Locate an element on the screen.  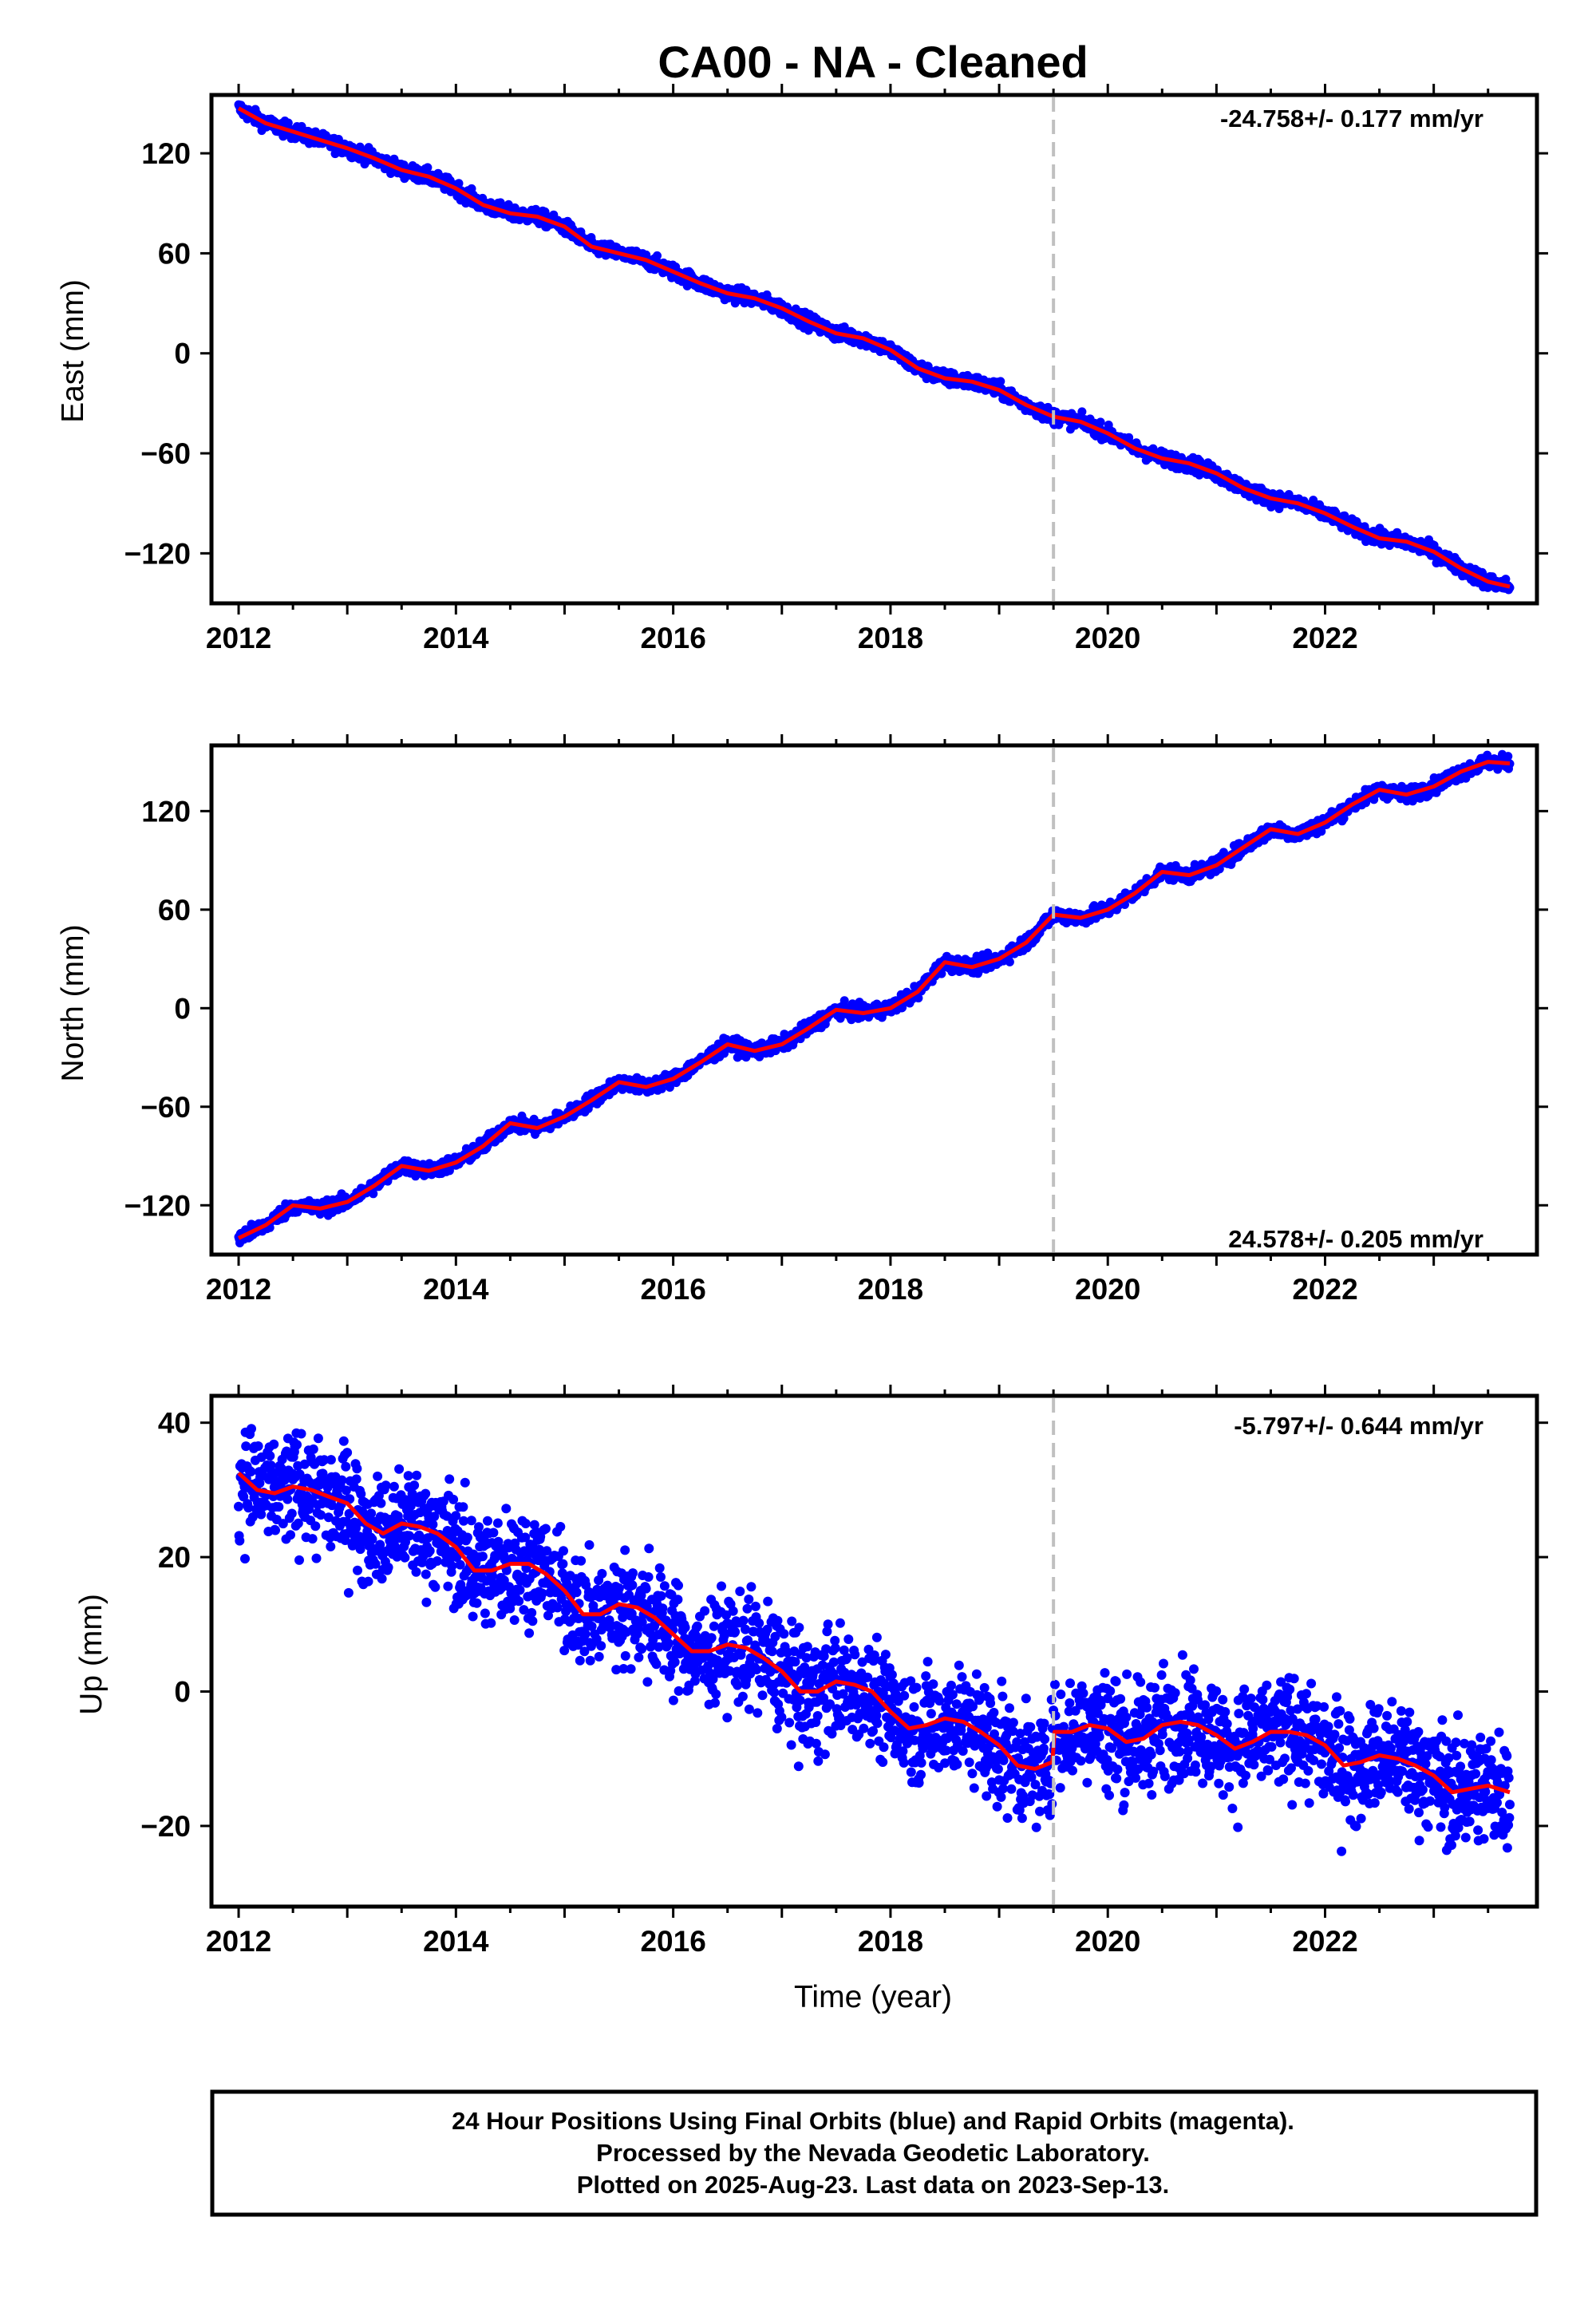
north-x-tick-label: 2016 is located at coordinates (672, 1289).